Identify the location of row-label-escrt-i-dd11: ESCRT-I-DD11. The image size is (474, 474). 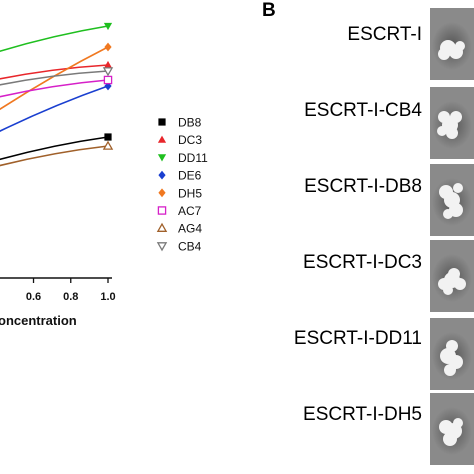
(357, 338).